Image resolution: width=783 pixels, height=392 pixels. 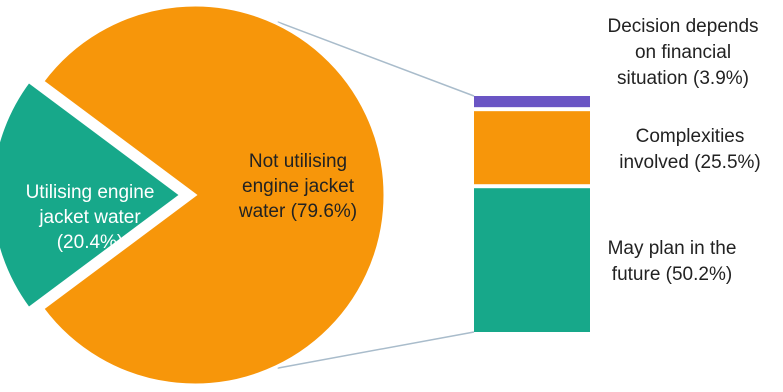 What do you see at coordinates (690, 149) in the screenshot?
I see `bar-label-complexities: Complexities involved (25.5%)` at bounding box center [690, 149].